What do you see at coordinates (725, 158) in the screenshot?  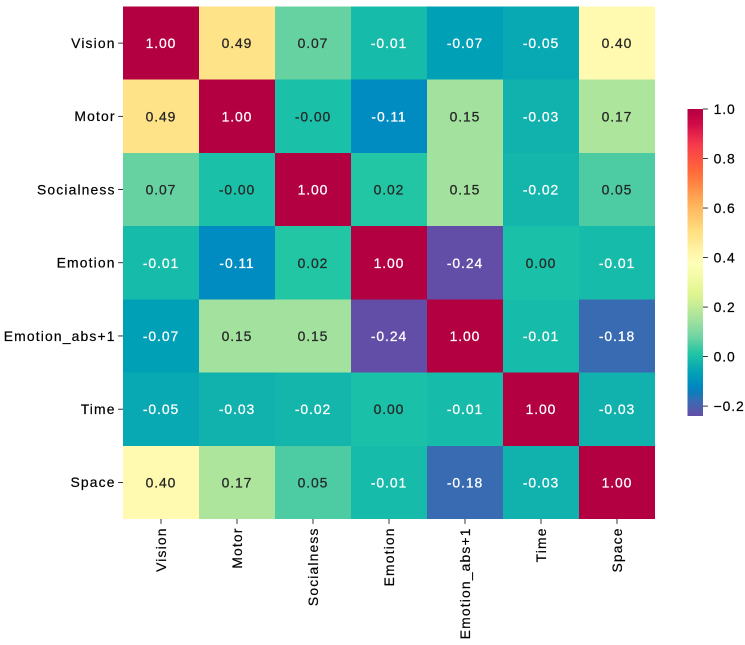 I see `svg-text: 0.8` at bounding box center [725, 158].